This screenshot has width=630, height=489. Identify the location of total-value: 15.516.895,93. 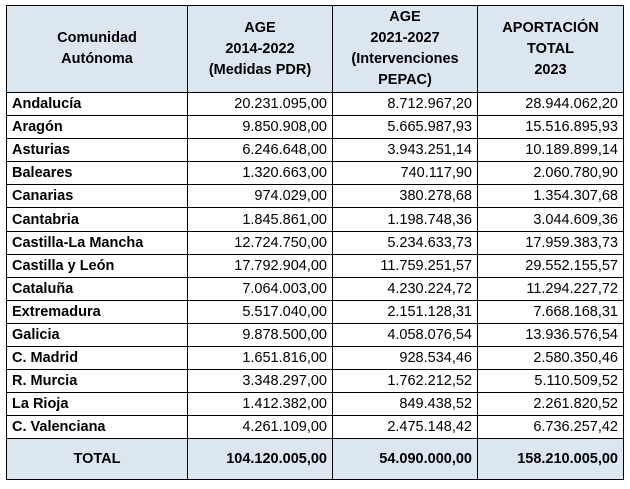
(550, 127).